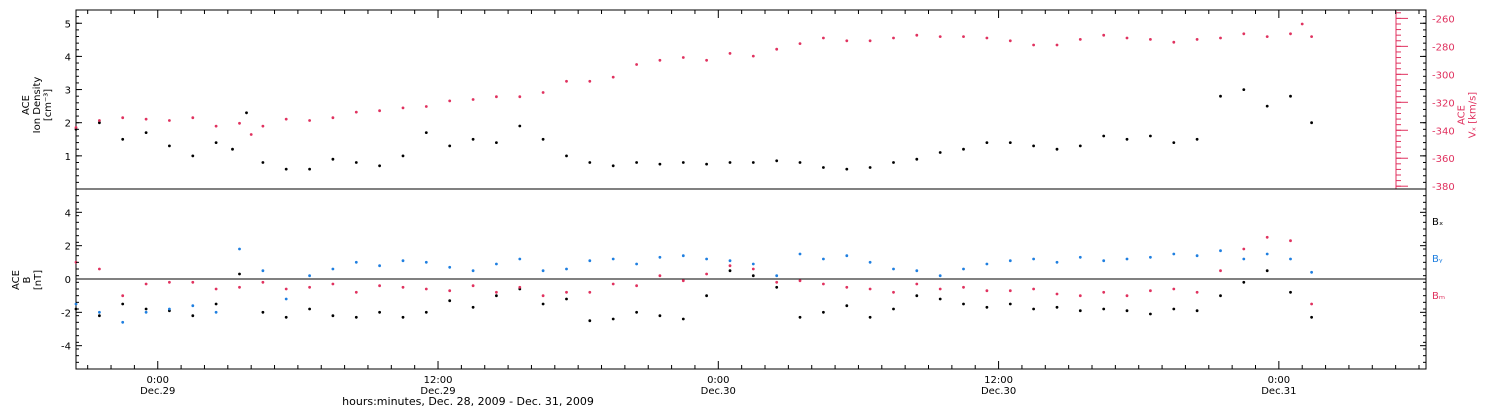 This screenshot has height=410, width=1500. Describe the element at coordinates (718, 380) in the screenshot. I see `x-tick-time: 0:00` at that location.